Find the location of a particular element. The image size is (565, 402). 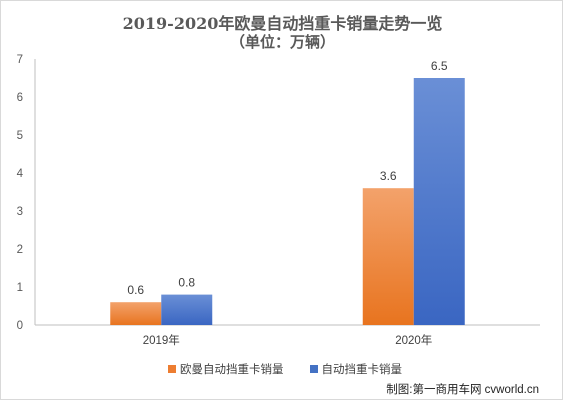

legend-label-oman: 欧曼自动挡重卡销量 is located at coordinates (232, 370).